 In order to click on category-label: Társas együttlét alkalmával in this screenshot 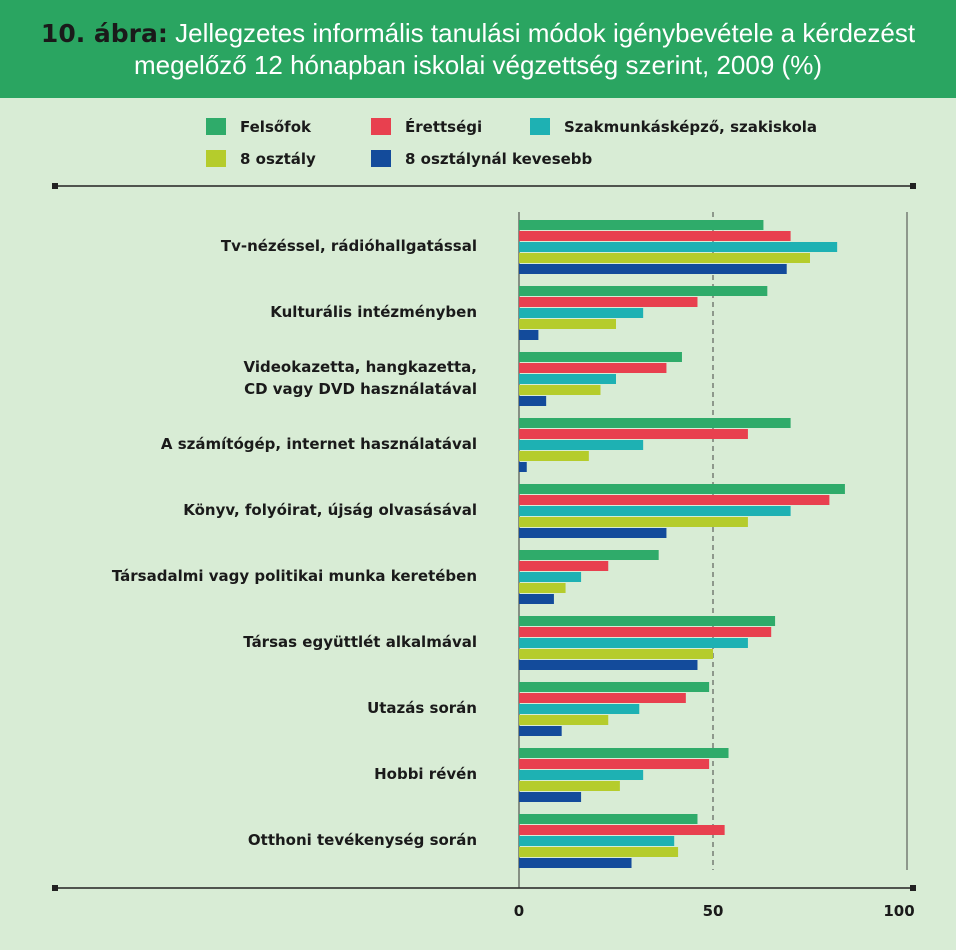, I will do `click(360, 642)`.